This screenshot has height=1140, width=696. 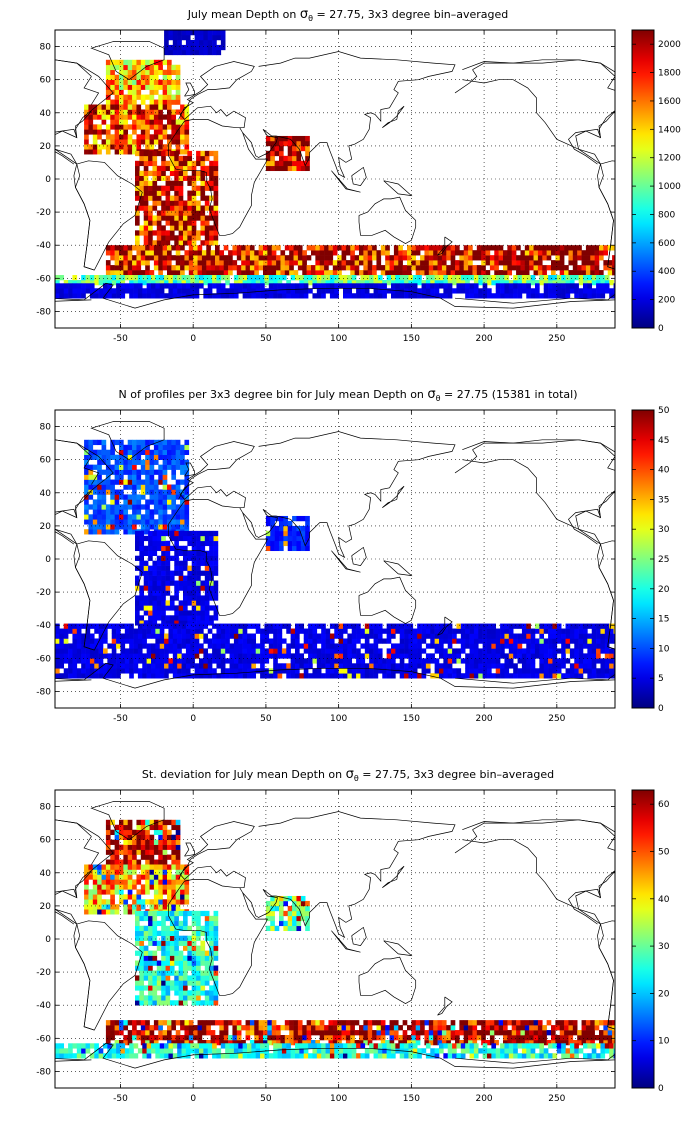 What do you see at coordinates (664, 590) in the screenshot?
I see `colorbar-tick-label: 20` at bounding box center [664, 590].